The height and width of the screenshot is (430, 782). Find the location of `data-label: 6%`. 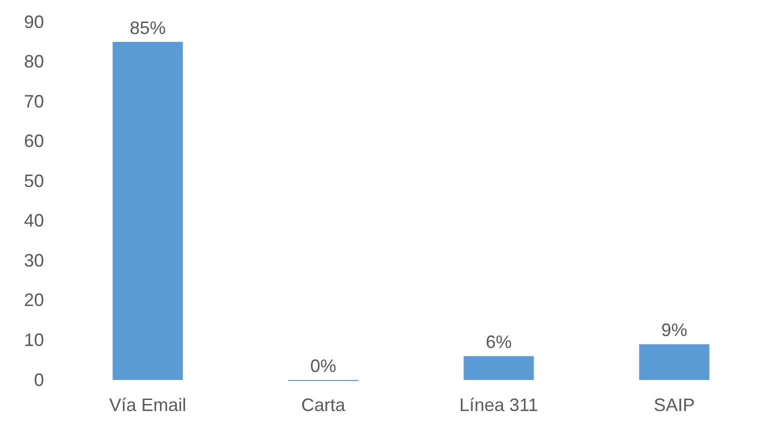

data-label: 6% is located at coordinates (499, 342).